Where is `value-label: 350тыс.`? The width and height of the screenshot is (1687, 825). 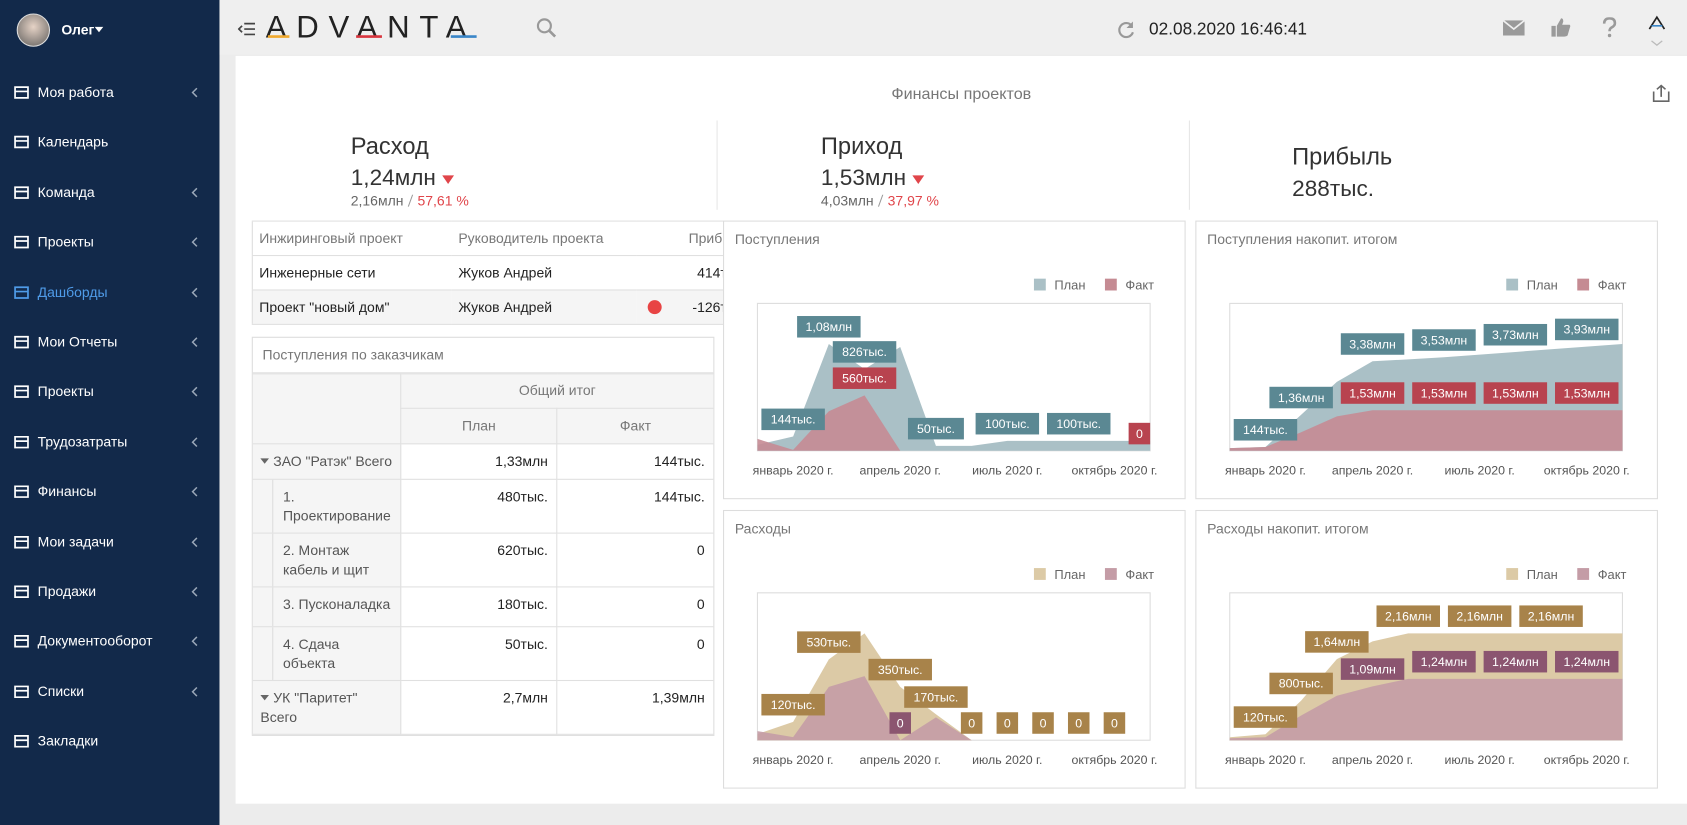 value-label: 350тыс. is located at coordinates (900, 670).